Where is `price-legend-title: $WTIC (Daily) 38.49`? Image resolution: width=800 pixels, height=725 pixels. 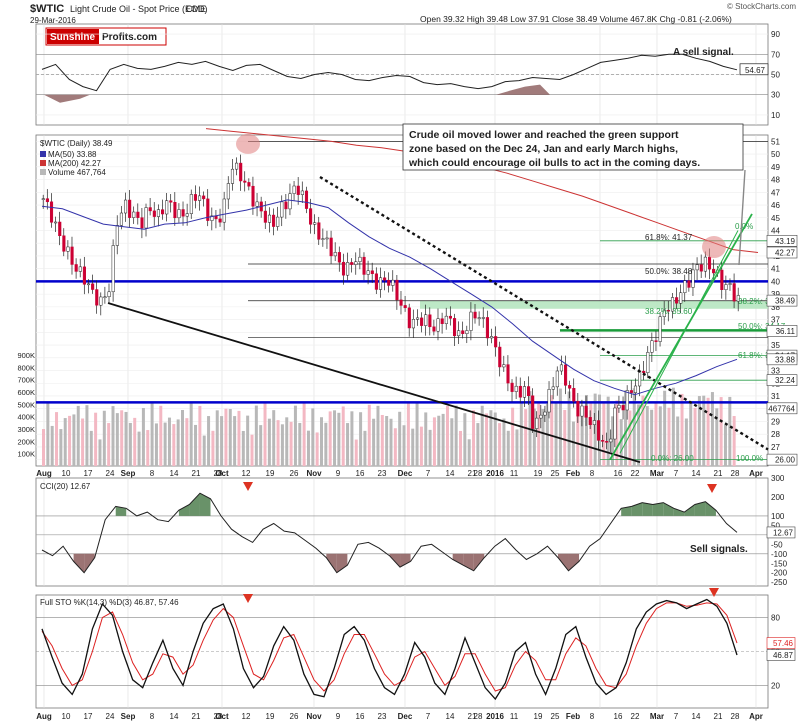 price-legend-title: $WTIC (Daily) 38.49 is located at coordinates (76, 143).